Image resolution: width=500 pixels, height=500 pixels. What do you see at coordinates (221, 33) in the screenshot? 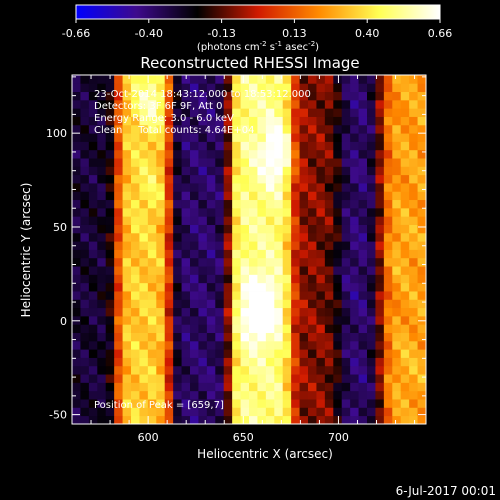
I see `colorbar-tick-label: -0.13` at bounding box center [221, 33].